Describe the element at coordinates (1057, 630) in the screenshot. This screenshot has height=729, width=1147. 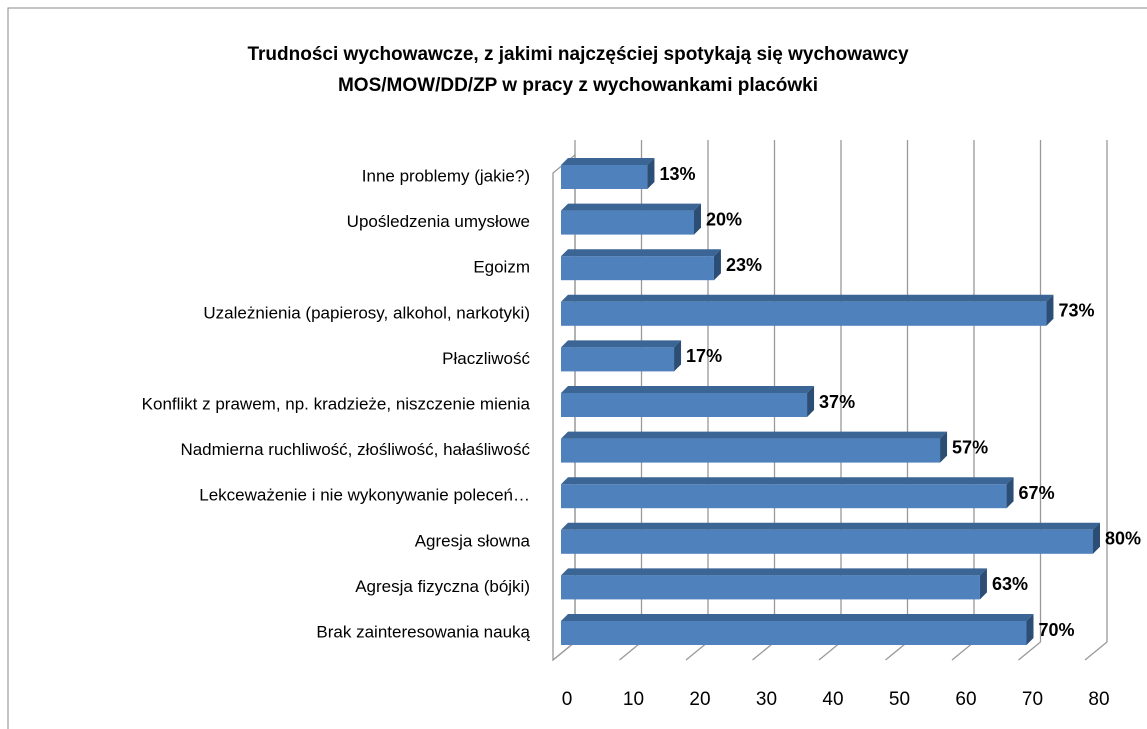
I see `value-label: 70%` at that location.